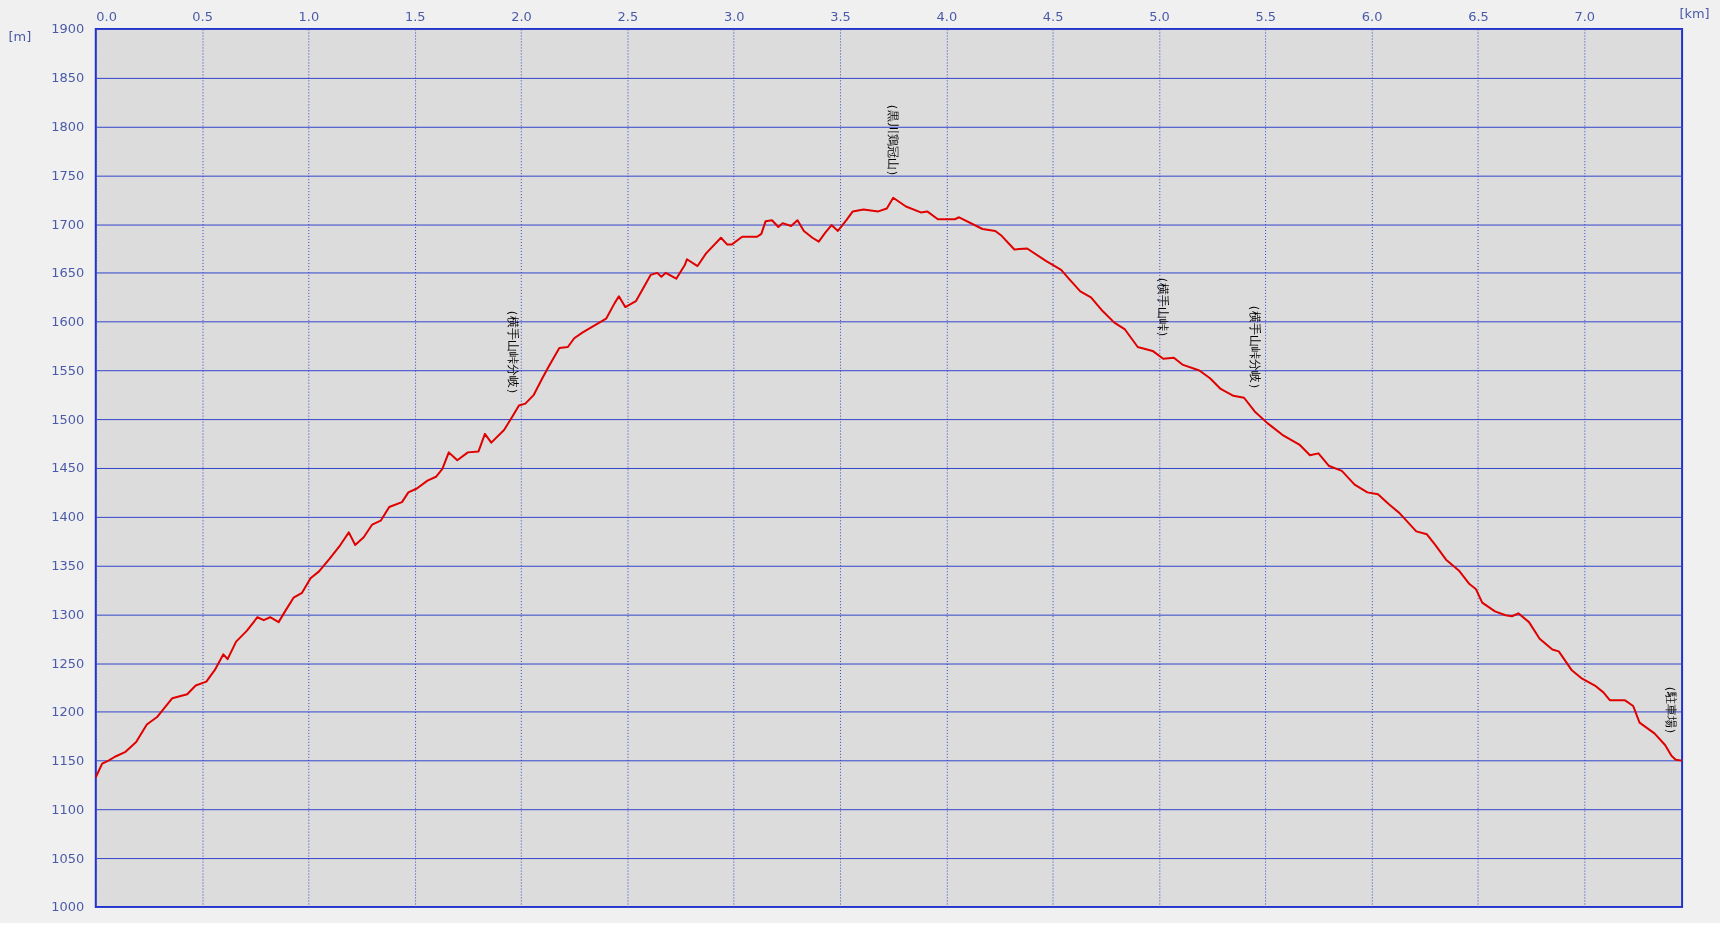  What do you see at coordinates (628, 16) in the screenshot?
I see `x-tick-label: 2.5` at bounding box center [628, 16].